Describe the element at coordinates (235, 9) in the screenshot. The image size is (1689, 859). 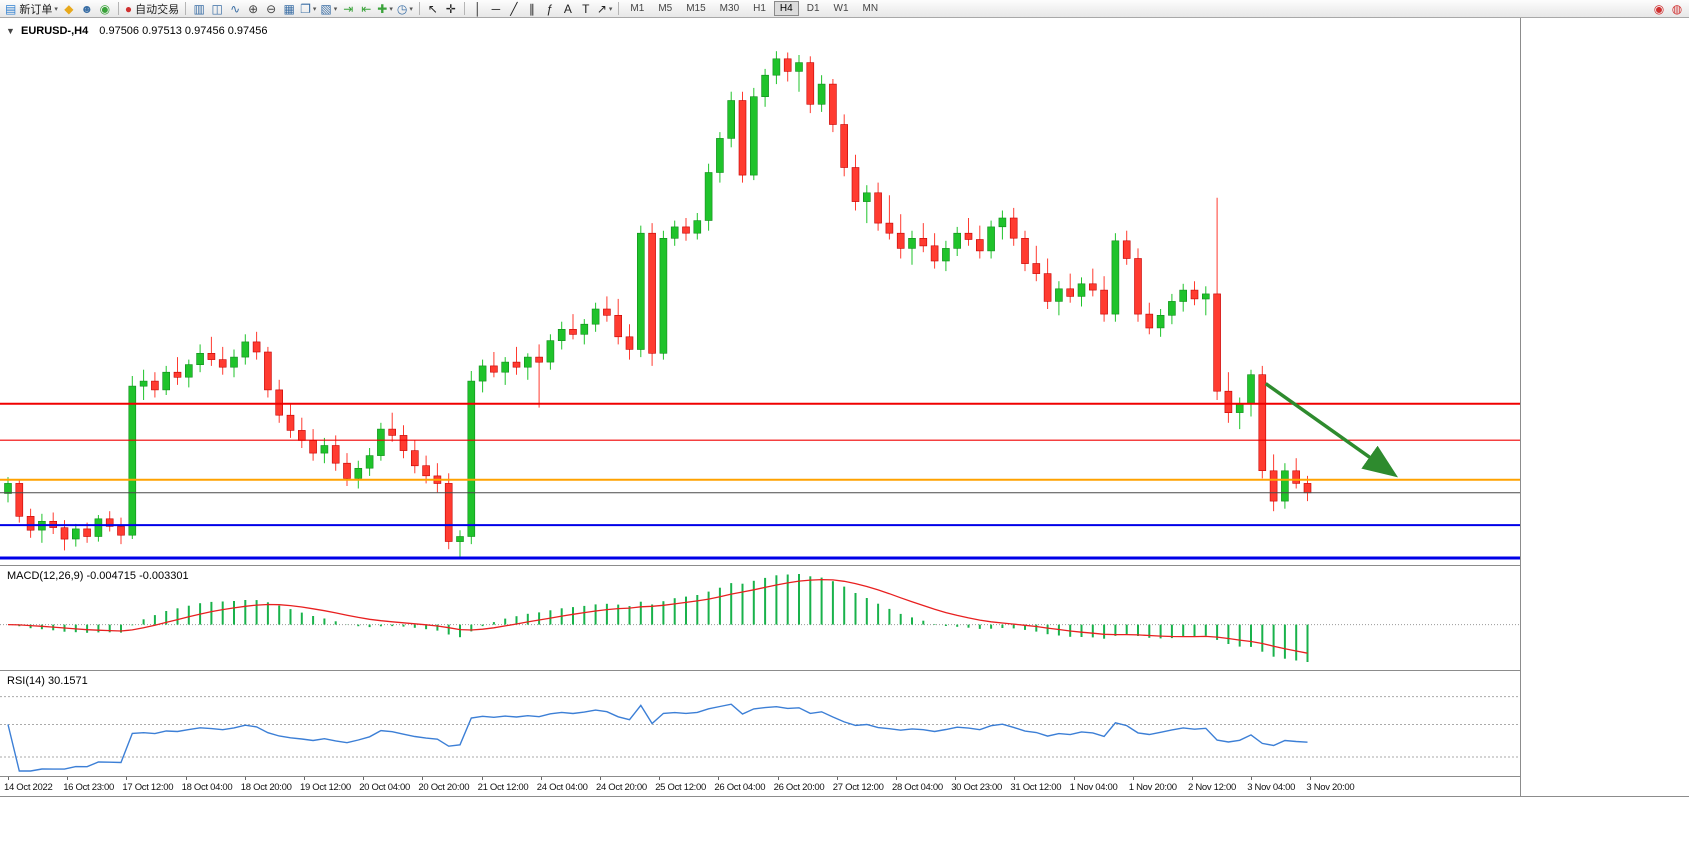
I see `line-chart-button: ∿` at that location.